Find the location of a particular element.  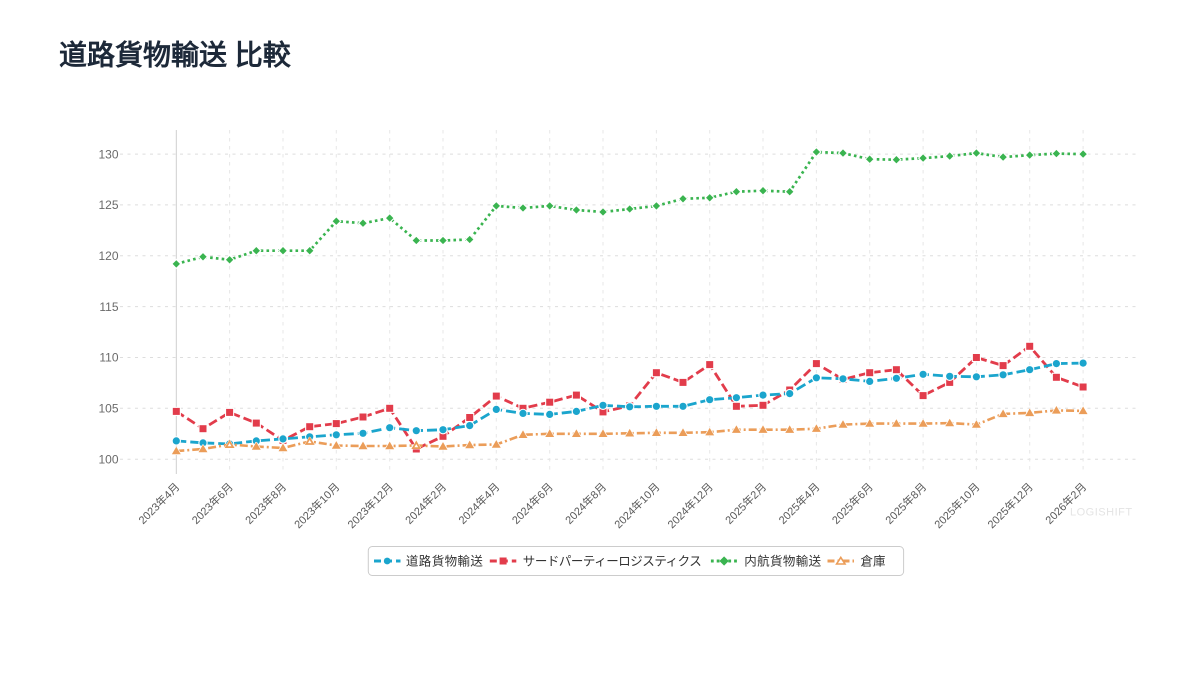

svg-text: 115 is located at coordinates (108, 307).